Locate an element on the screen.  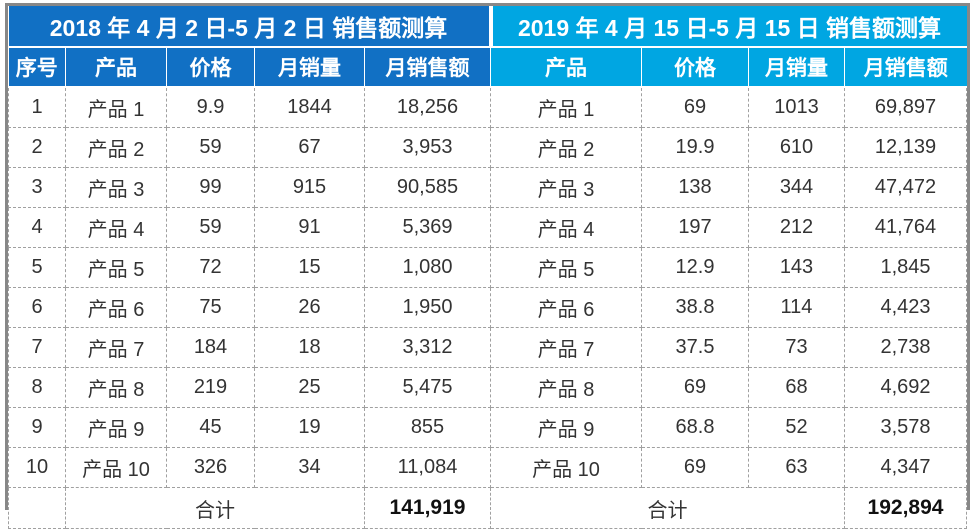
cell-monthly-revenue-2019: 3,578 is located at coordinates (905, 427).